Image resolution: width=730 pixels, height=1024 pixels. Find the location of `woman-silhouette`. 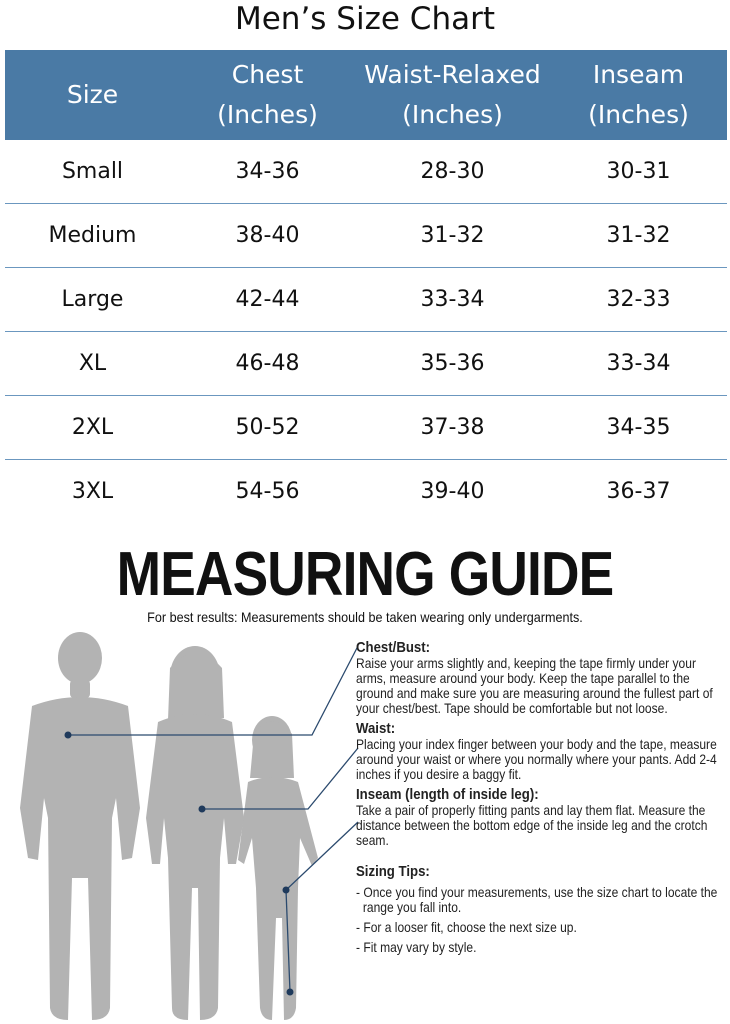

woman-silhouette is located at coordinates (195, 833).